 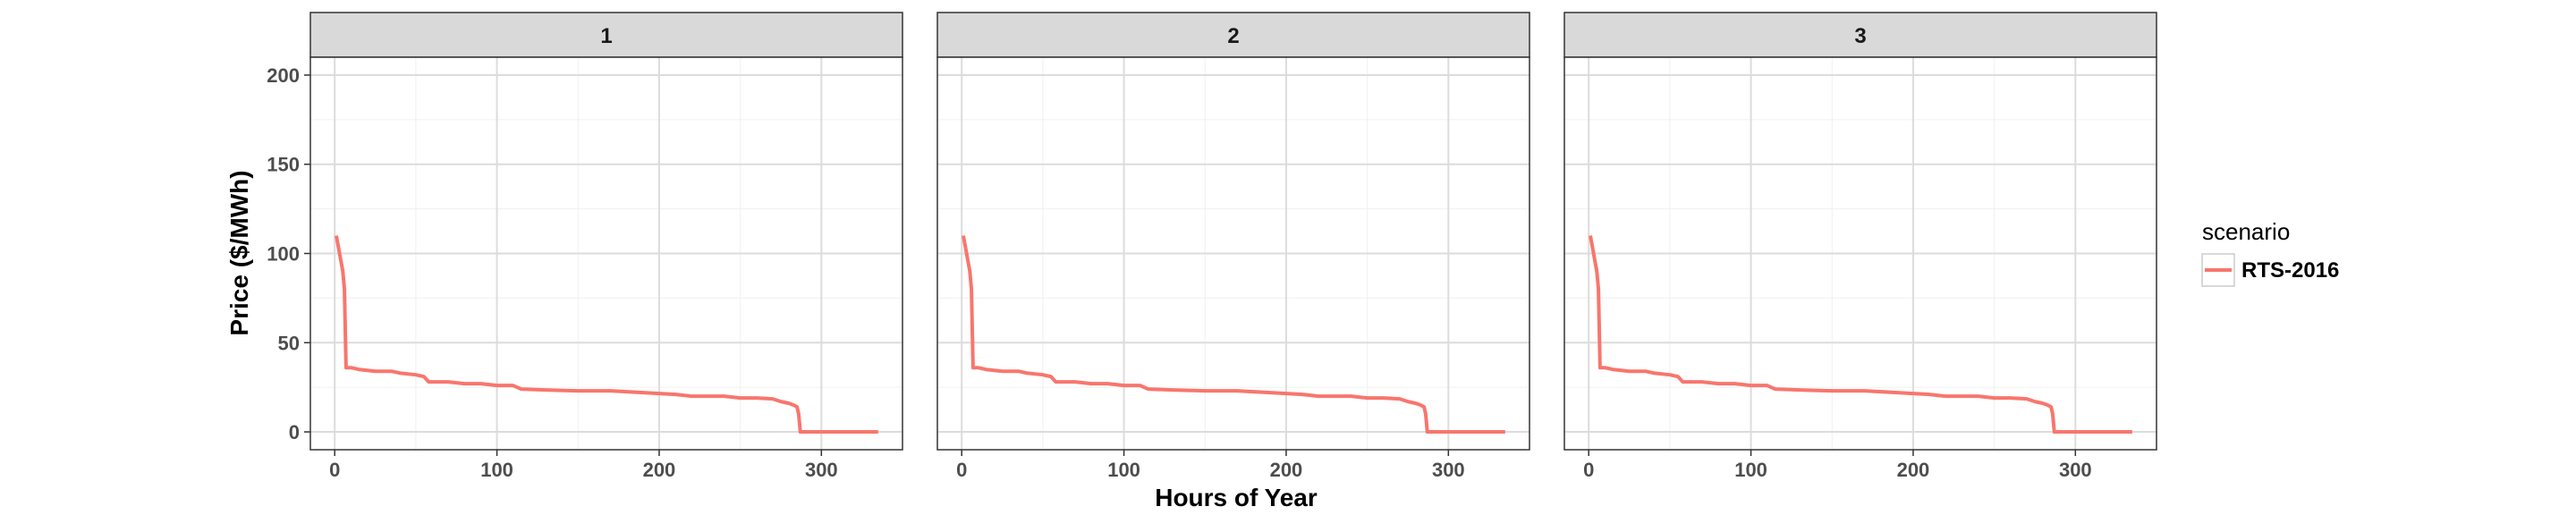 What do you see at coordinates (283, 75) in the screenshot?
I see `y-tick-label: 200` at bounding box center [283, 75].